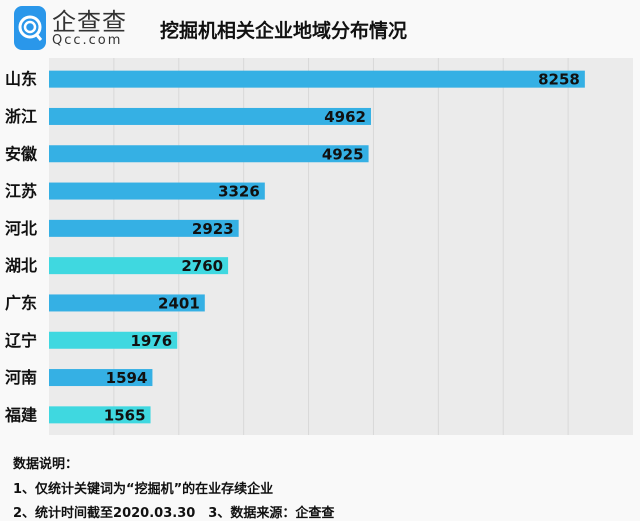 The height and width of the screenshot is (521, 640). Describe the element at coordinates (151, 341) in the screenshot. I see `data-label: 1976` at that location.